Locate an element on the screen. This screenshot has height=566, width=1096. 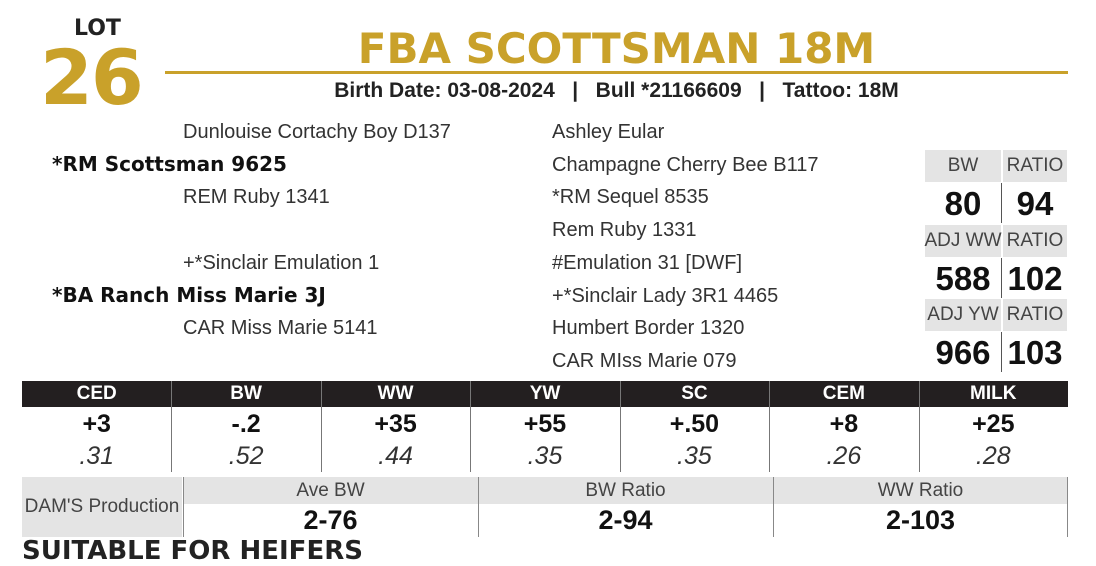
epd-accuracy: .44 is located at coordinates (395, 455).